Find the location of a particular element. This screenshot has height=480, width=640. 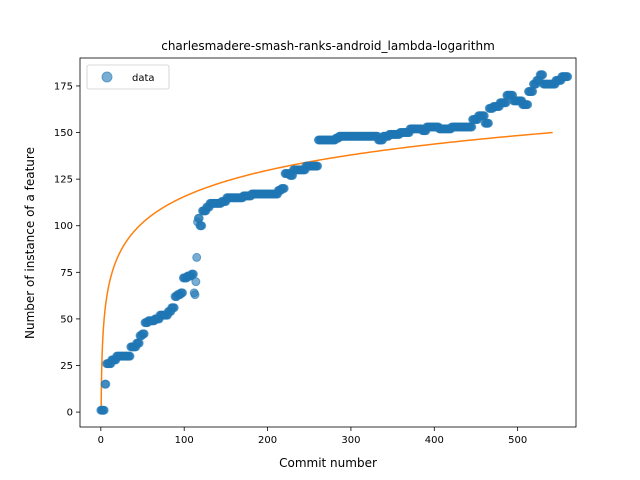

x-tick-label: 500 is located at coordinates (517, 440).